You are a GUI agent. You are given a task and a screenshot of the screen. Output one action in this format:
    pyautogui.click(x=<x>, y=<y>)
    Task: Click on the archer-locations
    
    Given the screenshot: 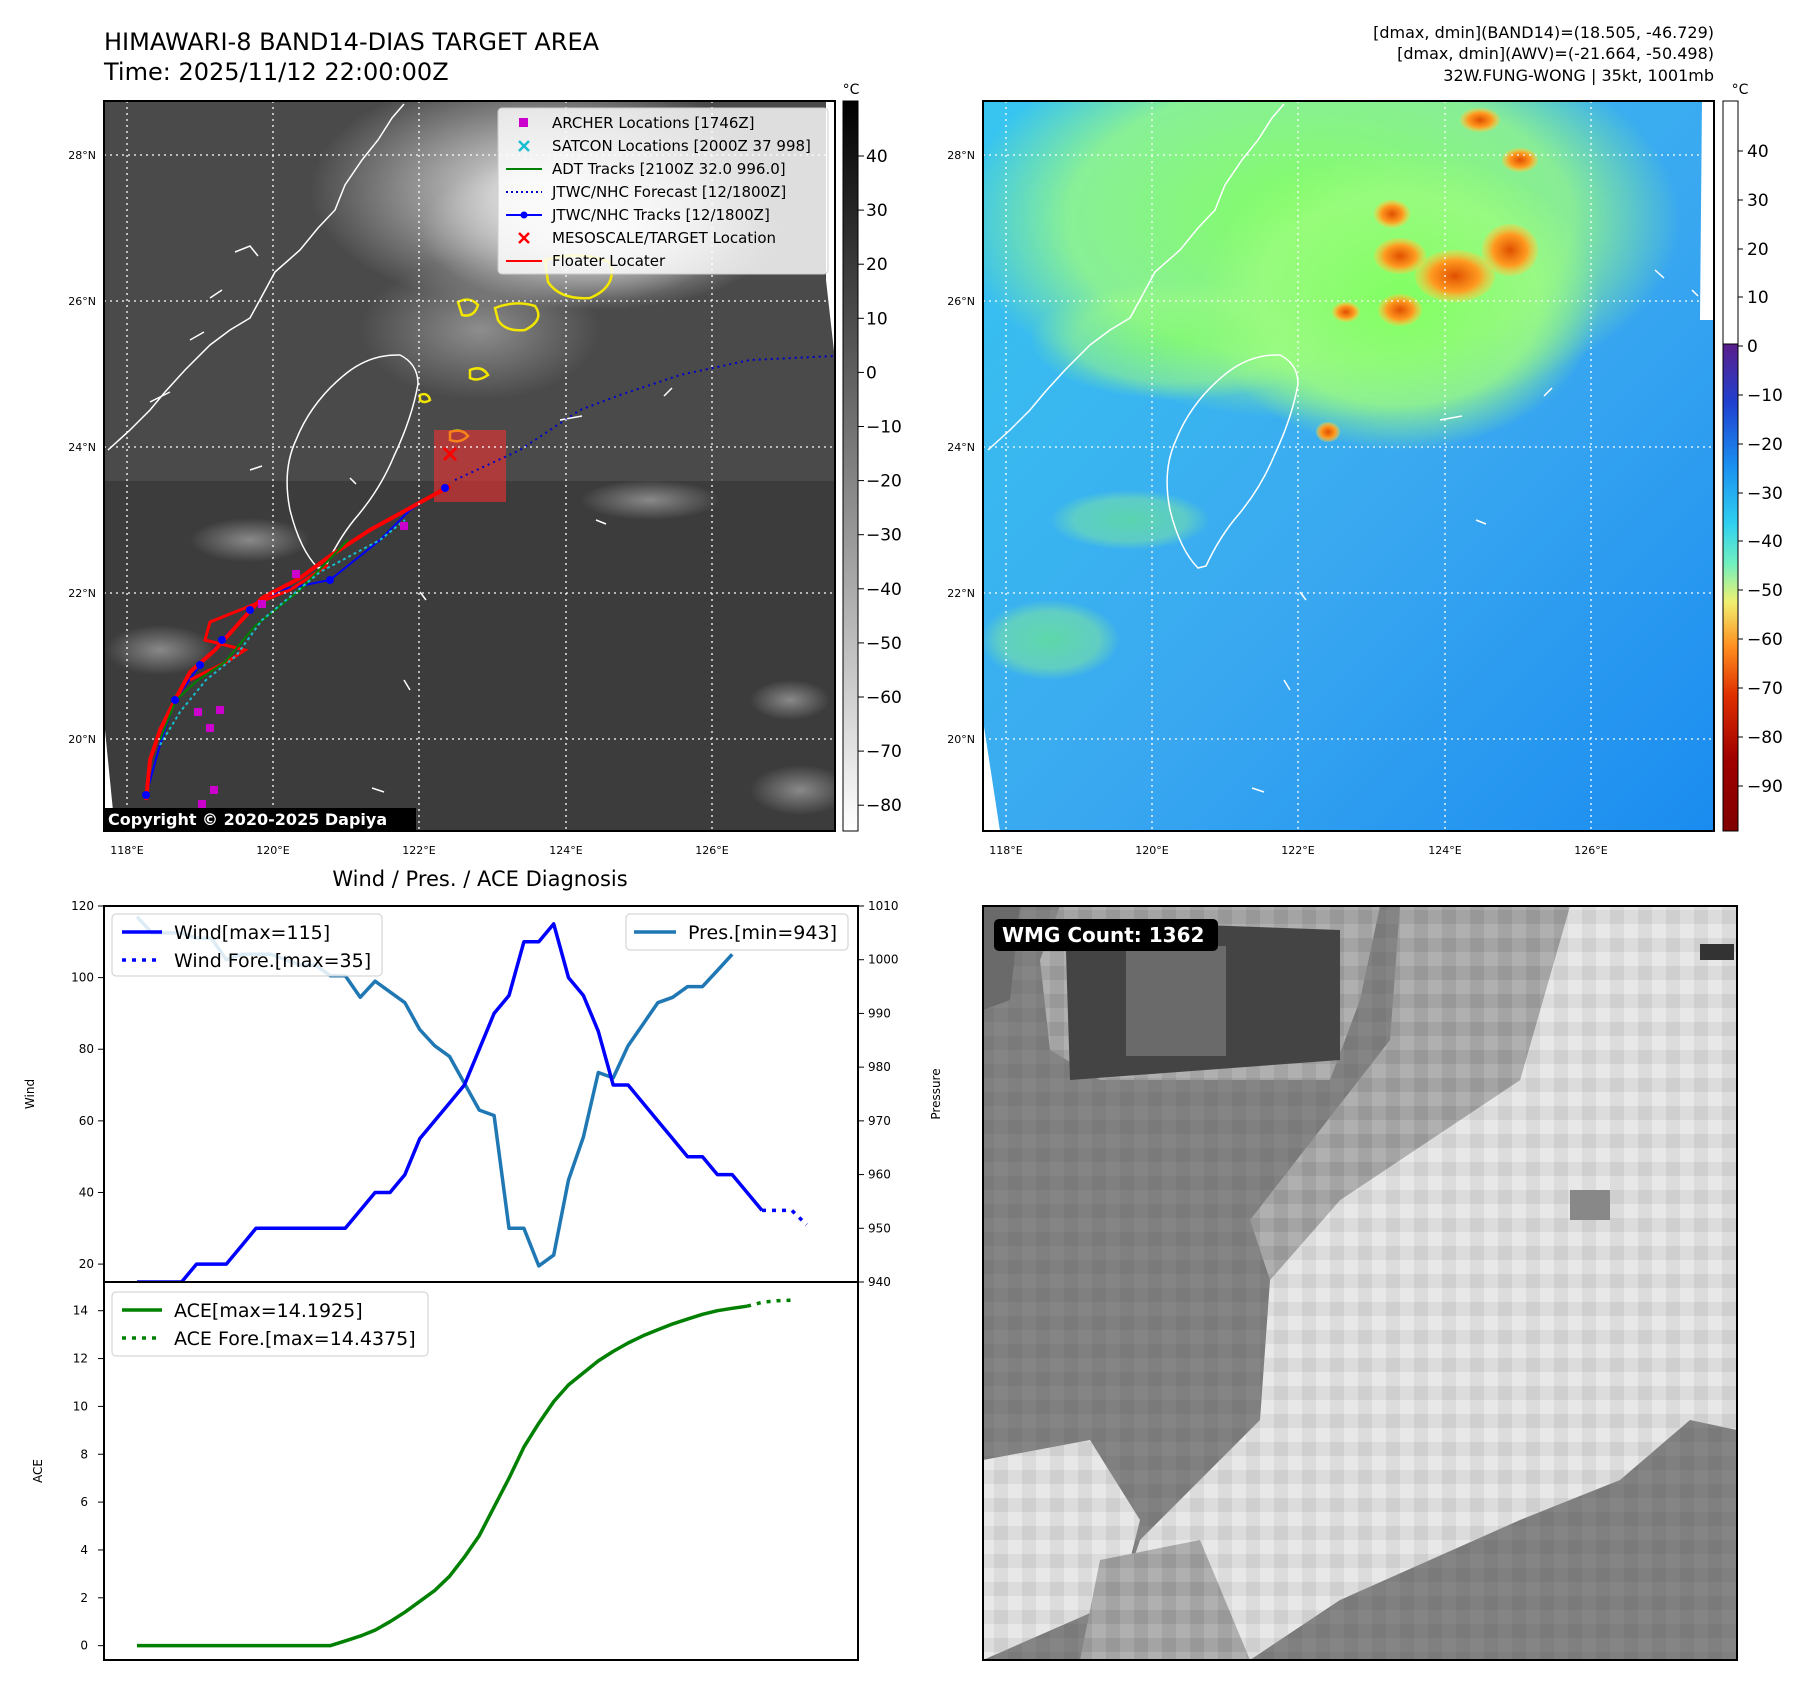 What is the action you would take?
    pyautogui.click(x=301, y=665)
    